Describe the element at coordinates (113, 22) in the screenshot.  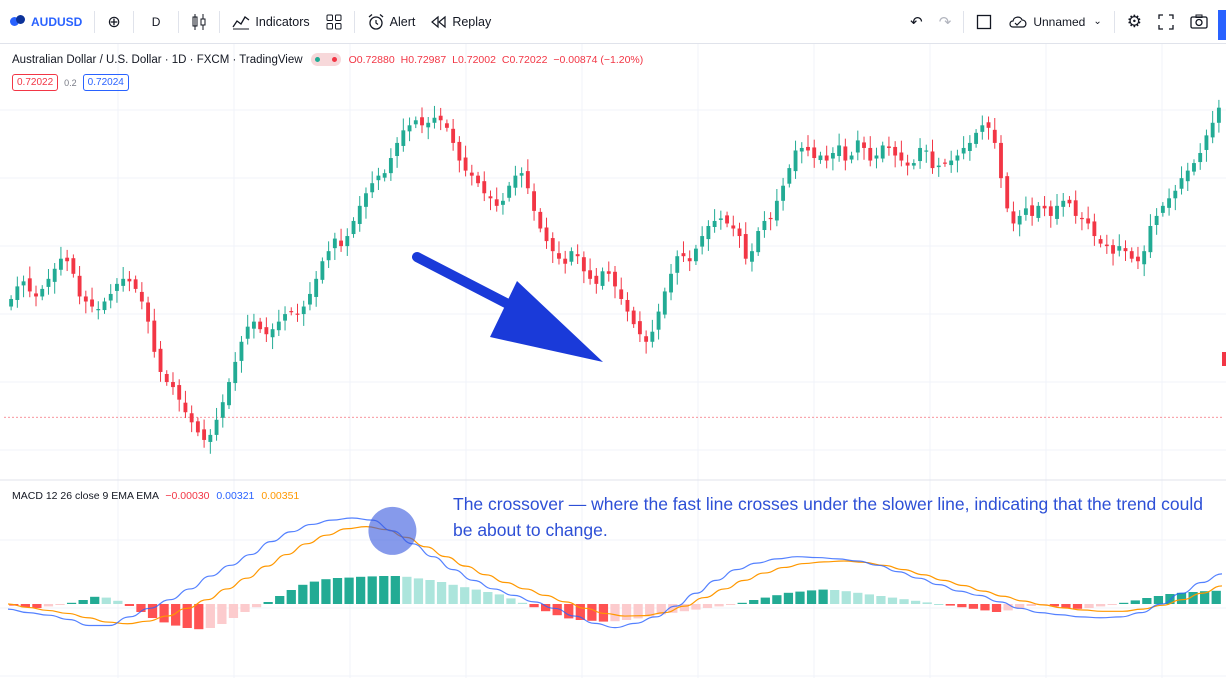
I see `compare-button: ⊕` at that location.